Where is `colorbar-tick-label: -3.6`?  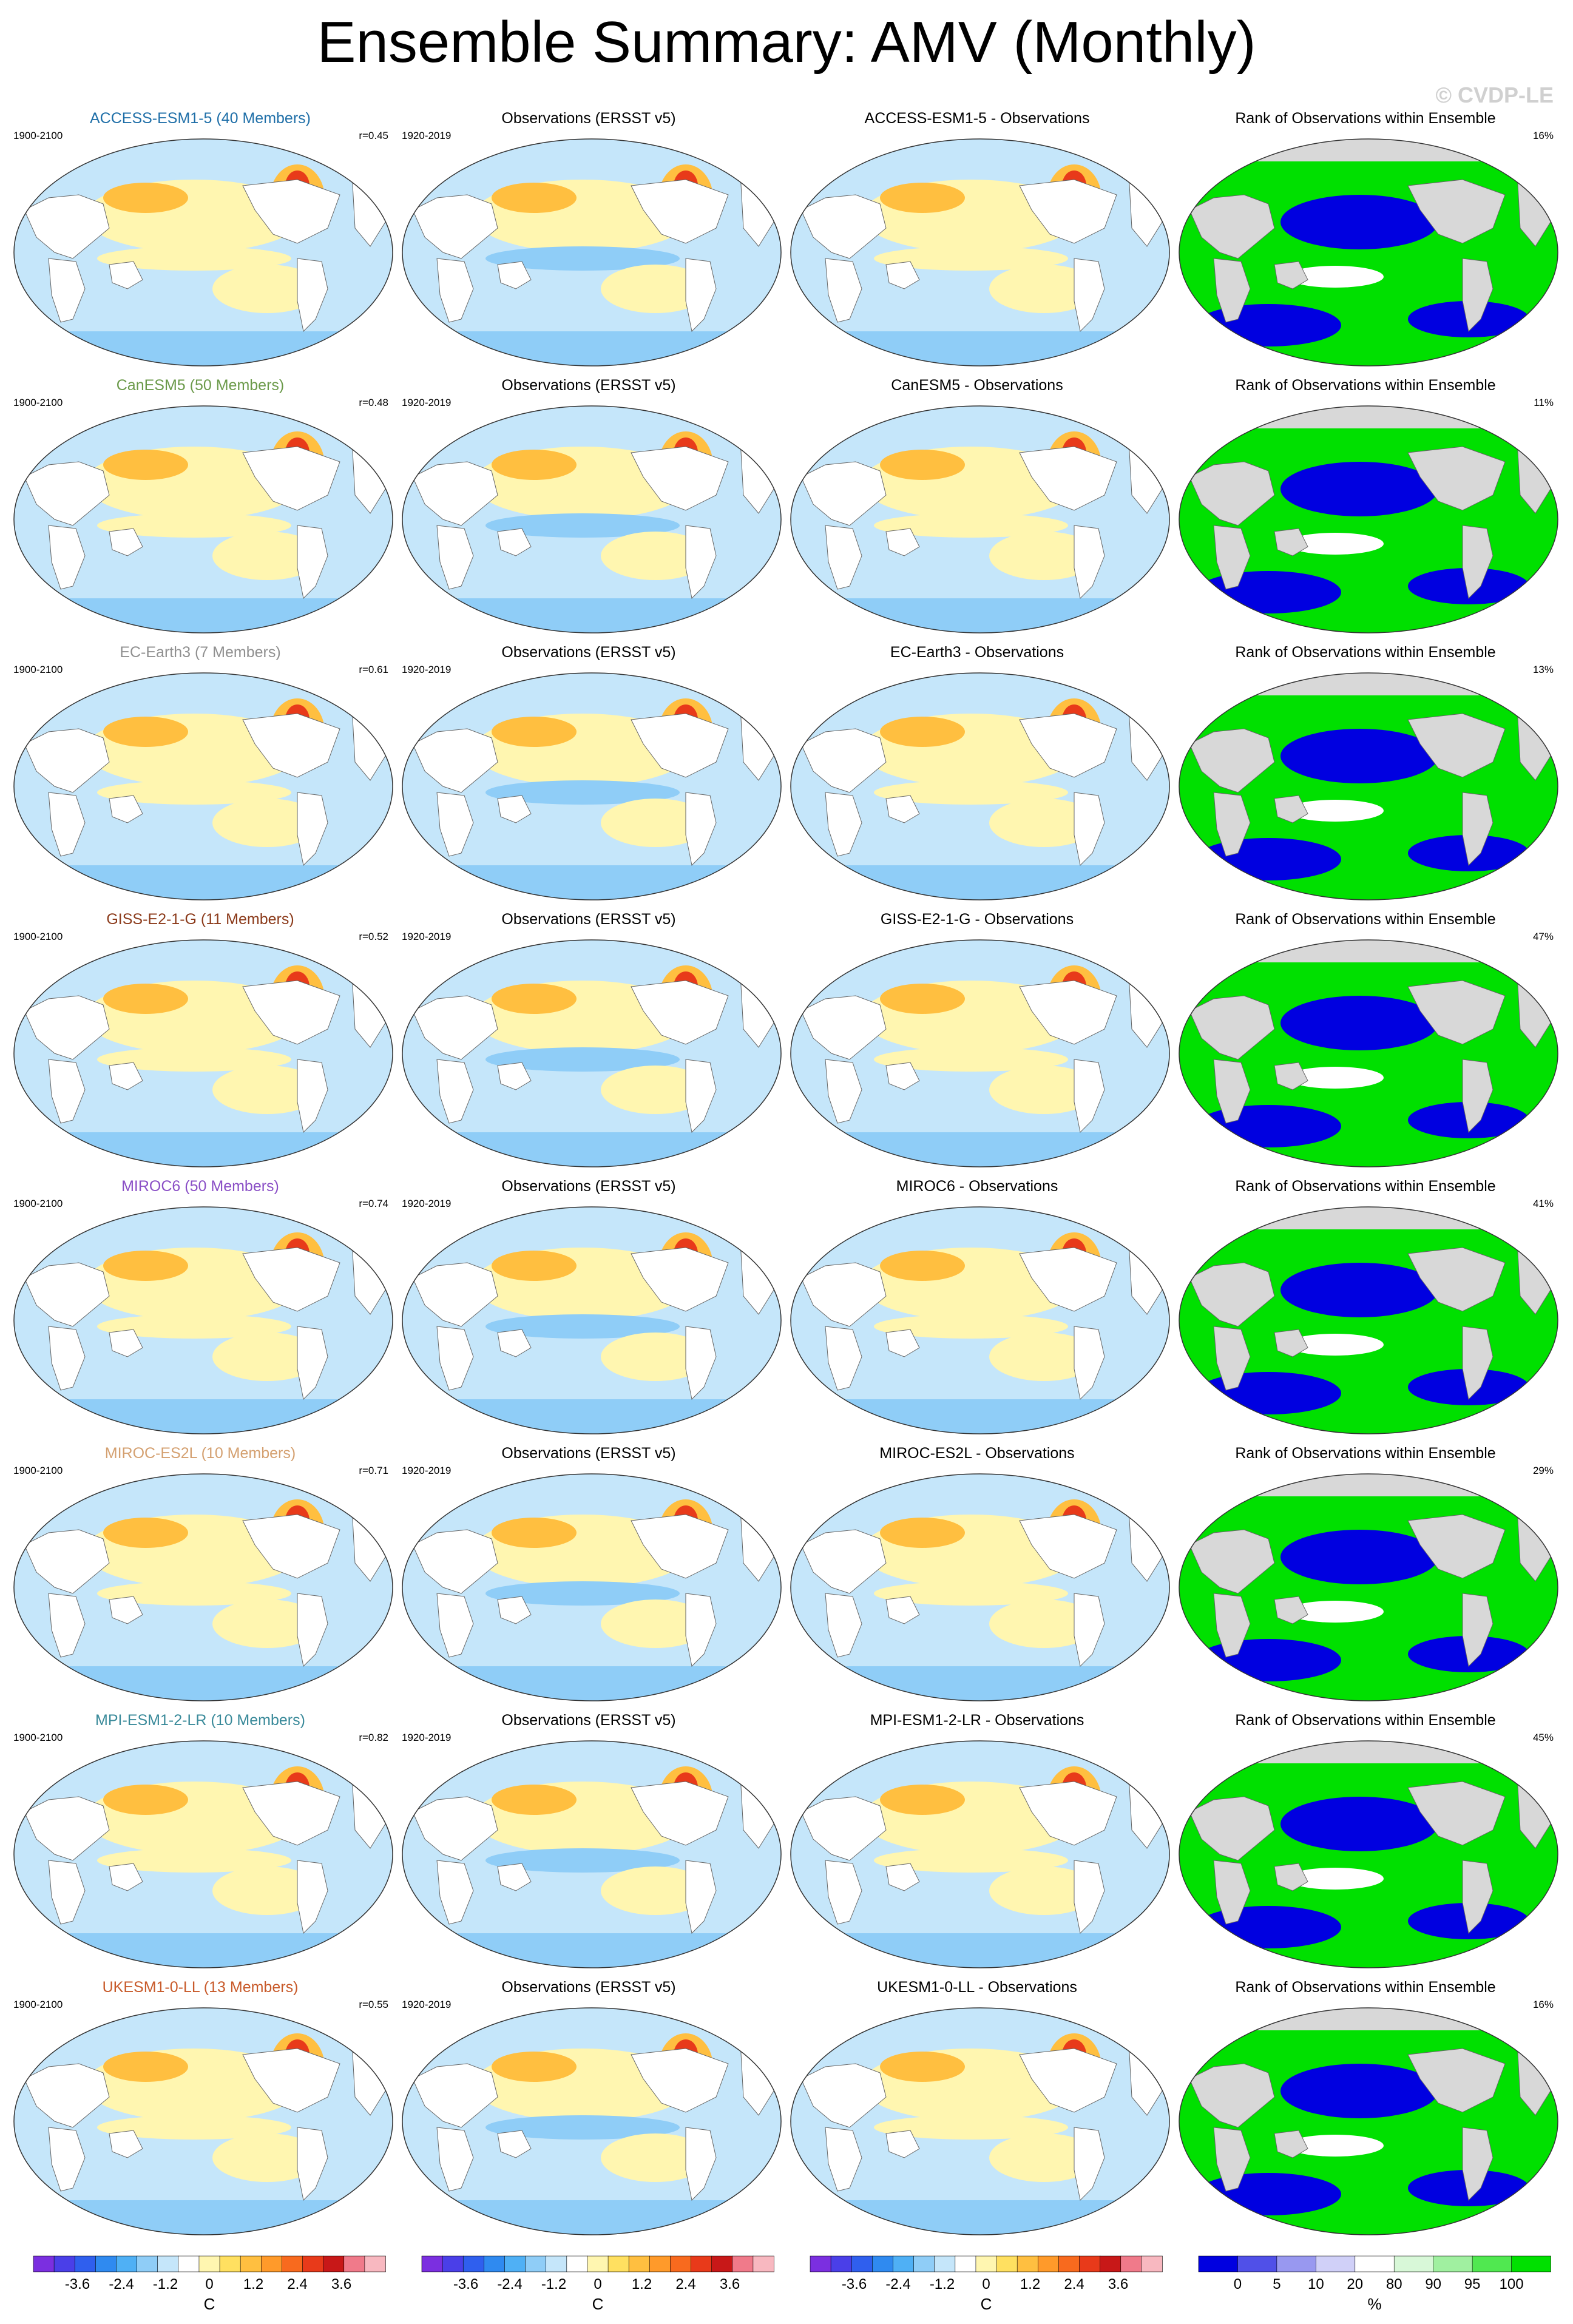
colorbar-tick-label: -3.6 is located at coordinates (855, 2284).